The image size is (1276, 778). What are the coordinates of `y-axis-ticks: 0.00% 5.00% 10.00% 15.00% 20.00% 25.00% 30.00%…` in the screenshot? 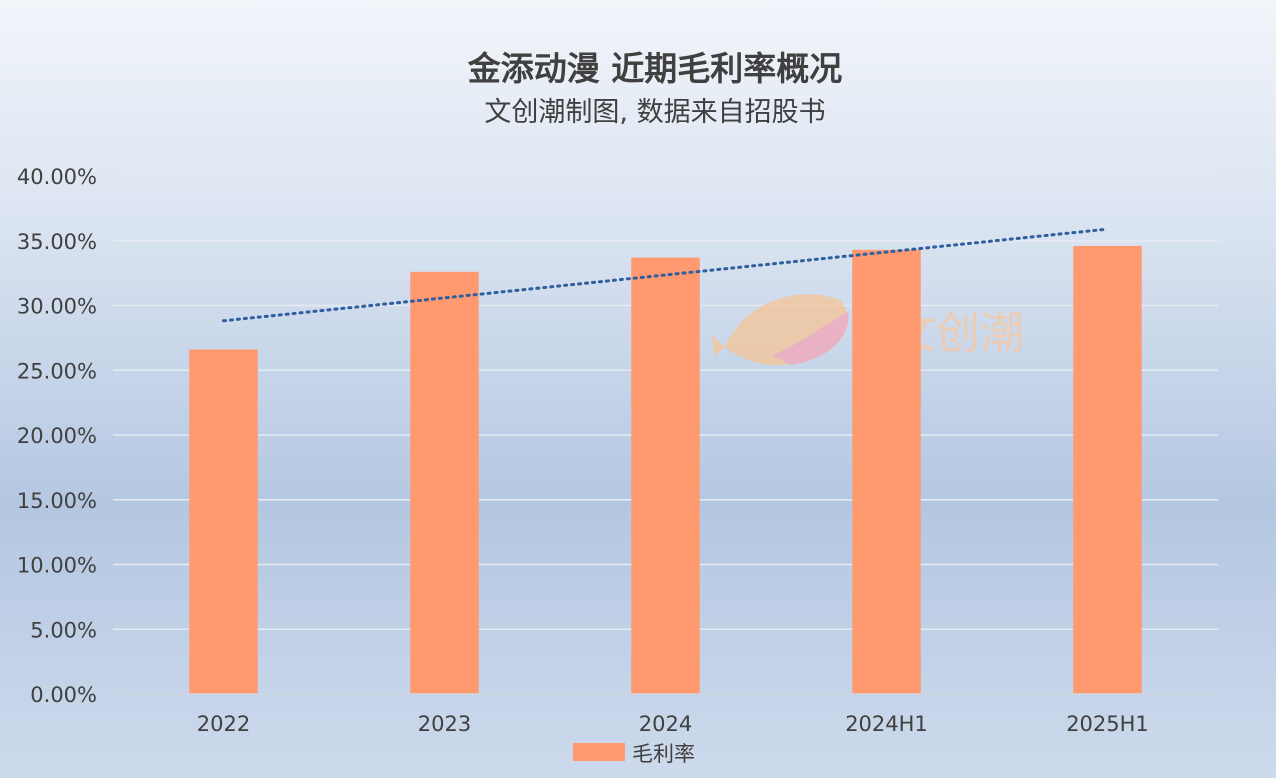 It's located at (57, 436).